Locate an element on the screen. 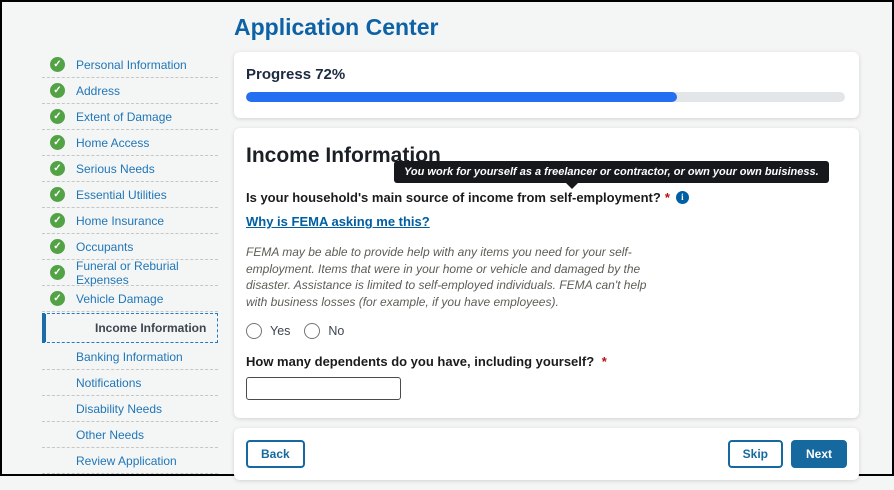 The height and width of the screenshot is (490, 894). sidebar-item-personal-information: ✓ Personal Information is located at coordinates (130, 65).